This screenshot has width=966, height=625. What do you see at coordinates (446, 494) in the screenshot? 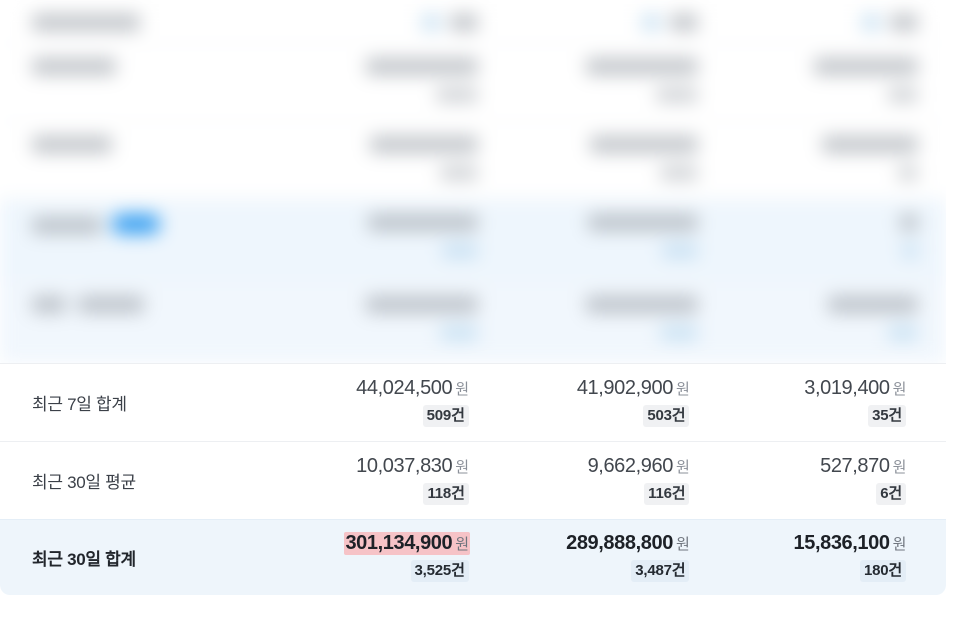
I see `count-badge: 118건` at bounding box center [446, 494].